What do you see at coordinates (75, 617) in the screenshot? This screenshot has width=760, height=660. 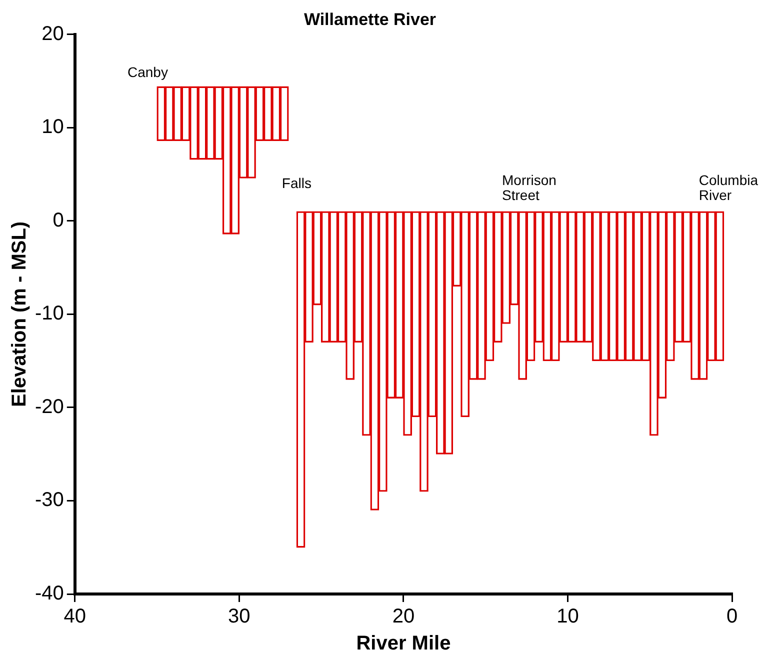 I see `x-tick-label: 40` at bounding box center [75, 617].